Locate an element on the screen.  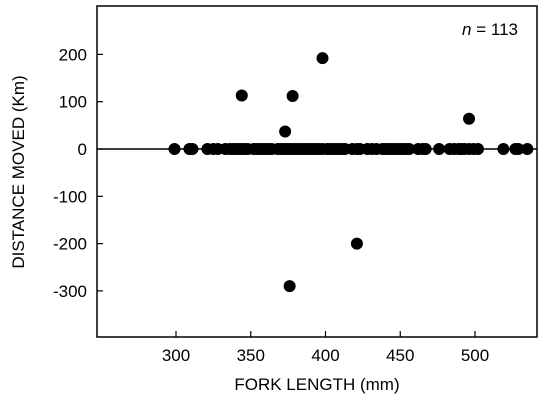
x-tick-label: 300 is located at coordinates (176, 355).